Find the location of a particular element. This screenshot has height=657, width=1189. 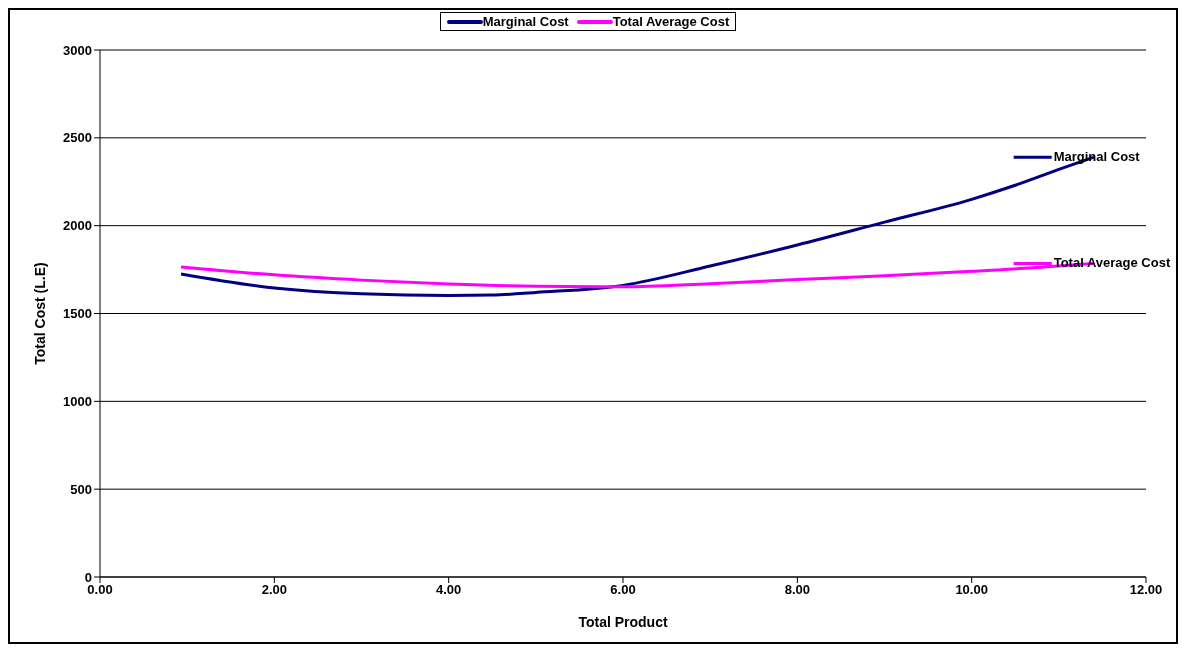

y-tick-label: 500 is located at coordinates (81, 489).